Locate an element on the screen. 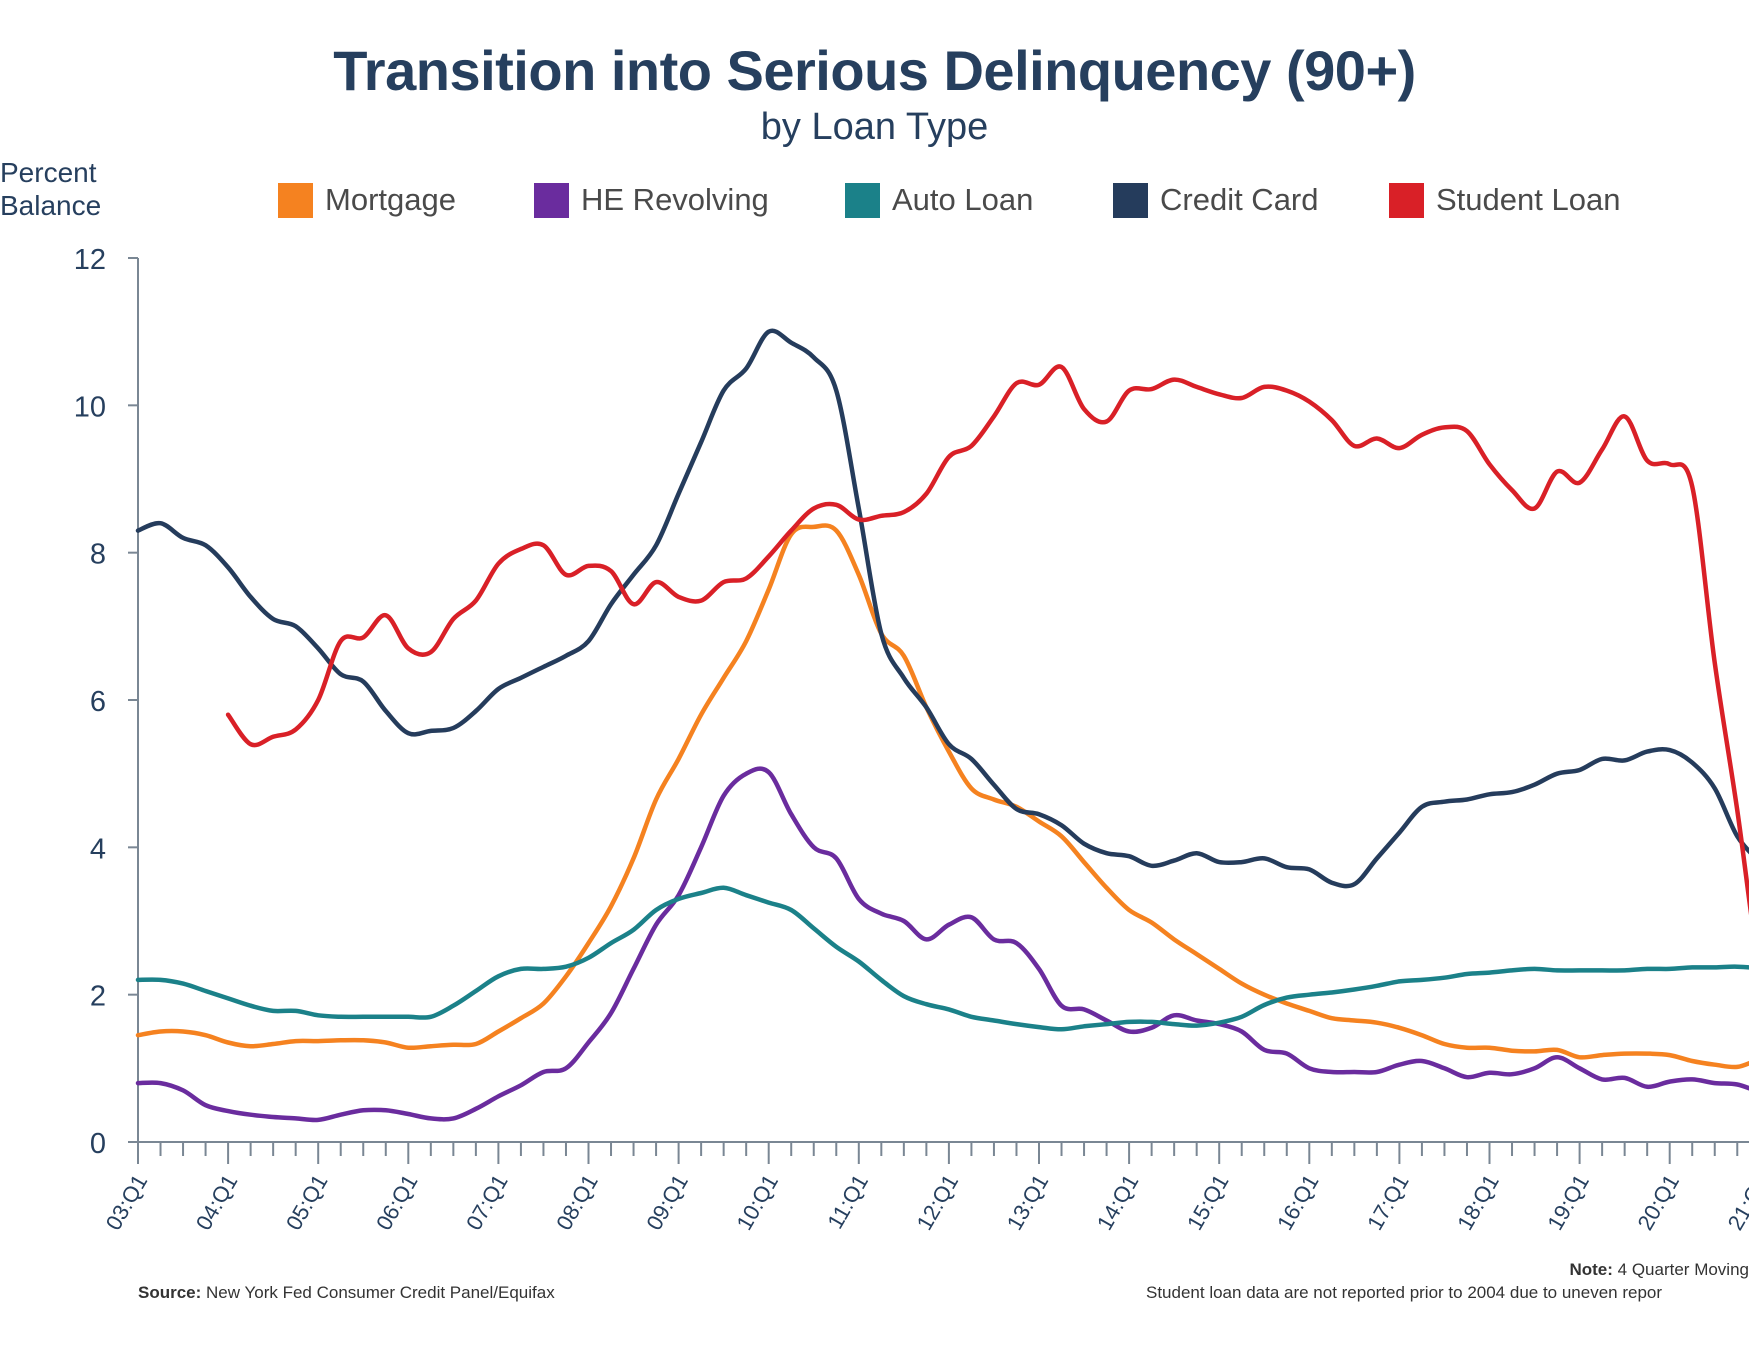 This screenshot has width=1749, height=1368. y-tick-label: 12 is located at coordinates (90, 260).